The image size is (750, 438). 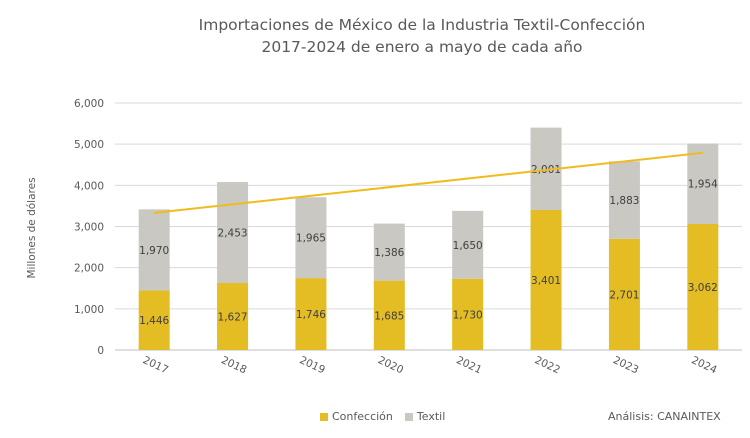 What do you see at coordinates (89, 228) in the screenshot?
I see `y-tick-label: 3,000` at bounding box center [89, 228].